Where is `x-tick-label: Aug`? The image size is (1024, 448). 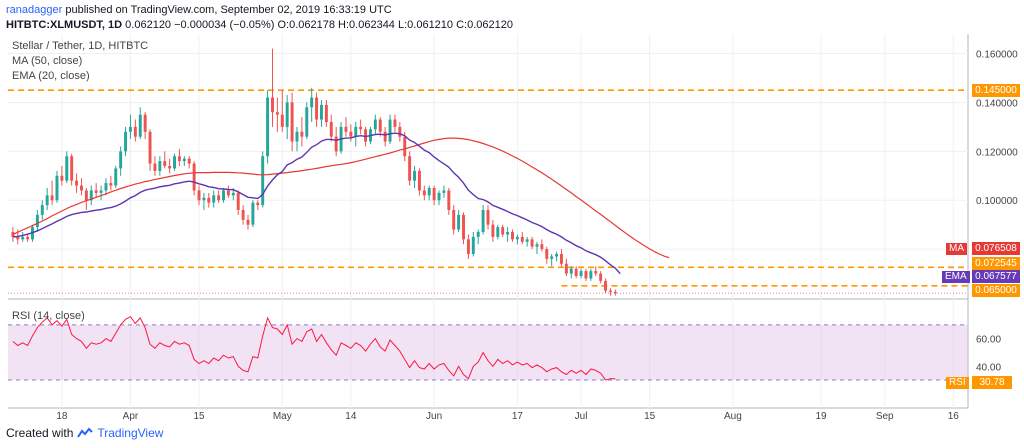
x-tick-label: Aug is located at coordinates (733, 416).